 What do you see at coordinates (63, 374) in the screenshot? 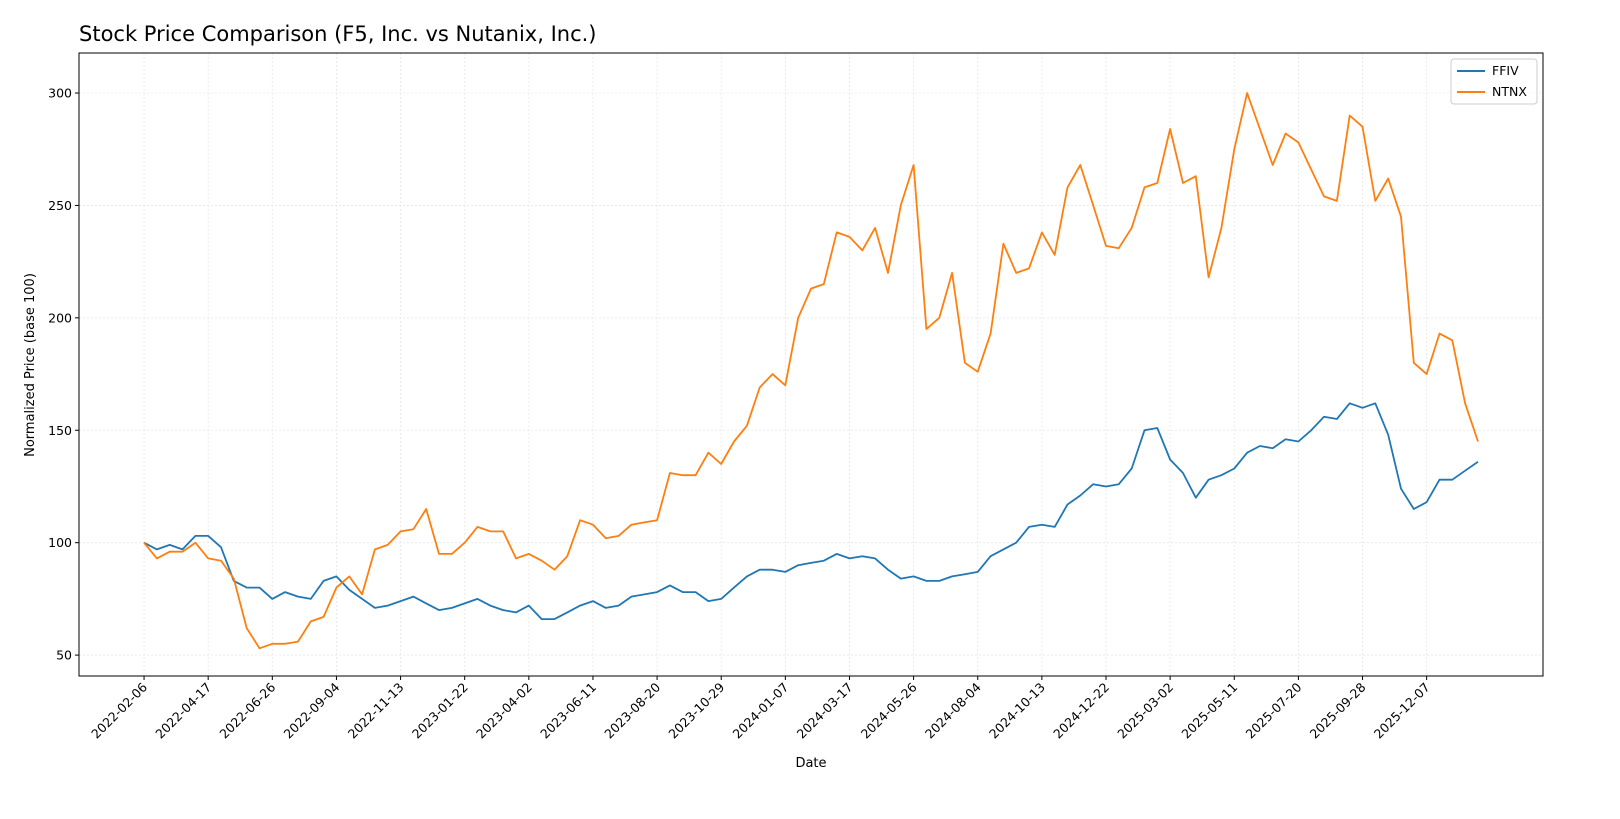
I see `y-axis-ticks: 50 100 150 200 250 300` at bounding box center [63, 374].